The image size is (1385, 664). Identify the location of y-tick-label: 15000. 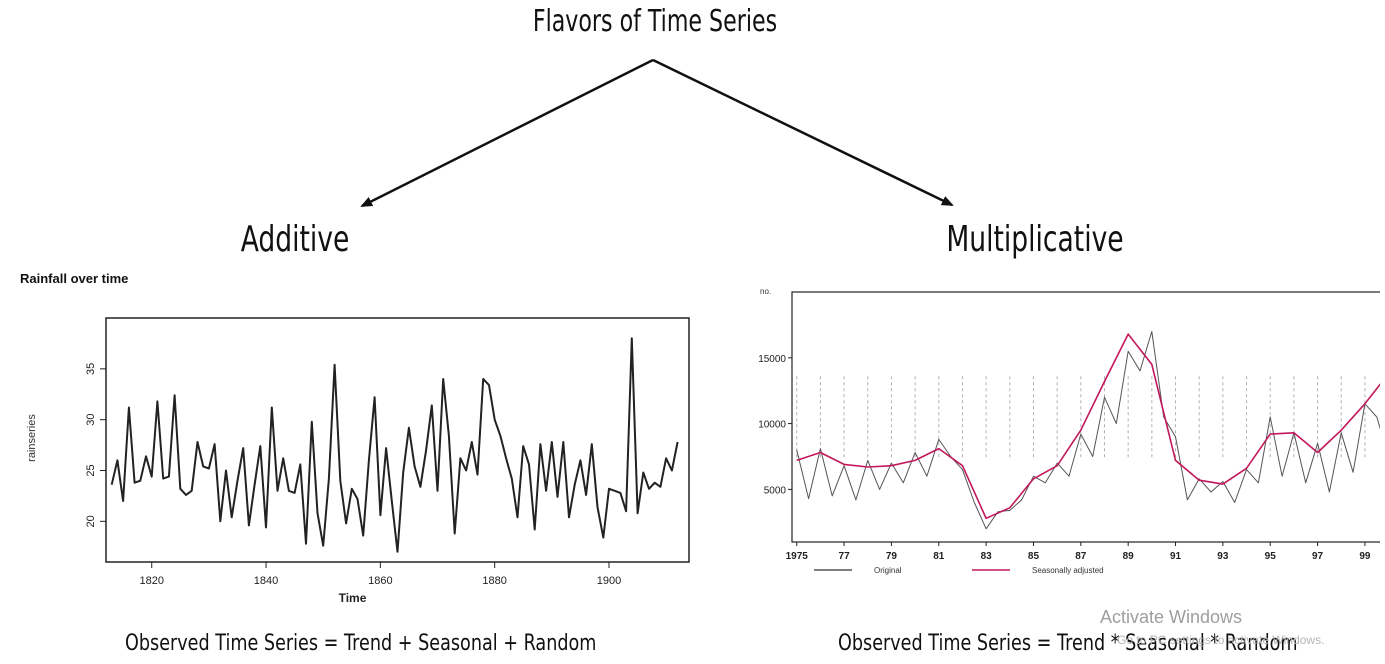
(772, 359).